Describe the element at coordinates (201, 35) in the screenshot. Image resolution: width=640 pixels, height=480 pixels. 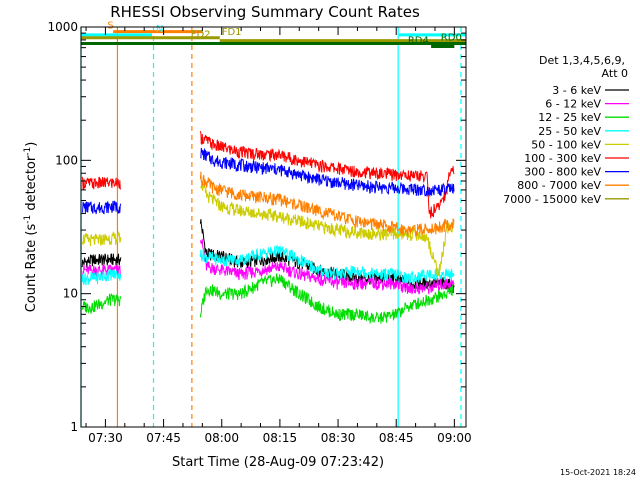
I see `flag-label-fd2: FD2` at that location.